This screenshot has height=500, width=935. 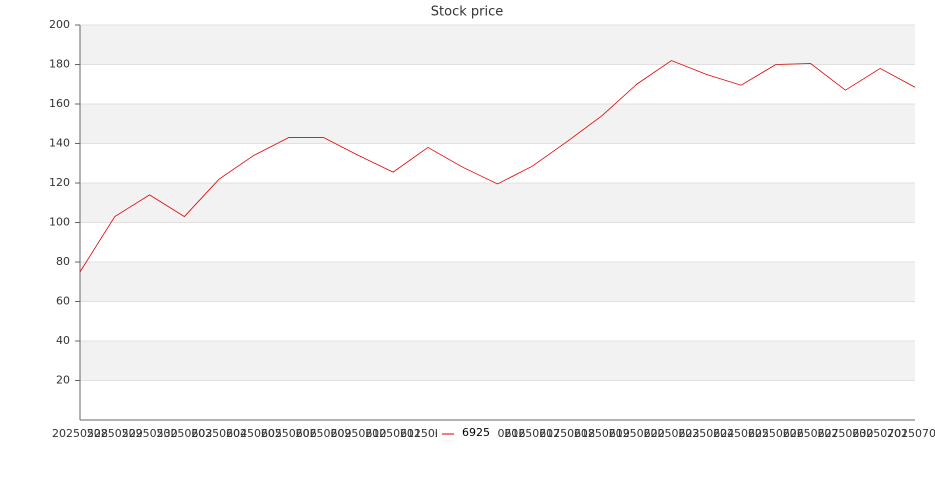 I want to click on x-tick-label: 20250609, so click(x=324, y=433).